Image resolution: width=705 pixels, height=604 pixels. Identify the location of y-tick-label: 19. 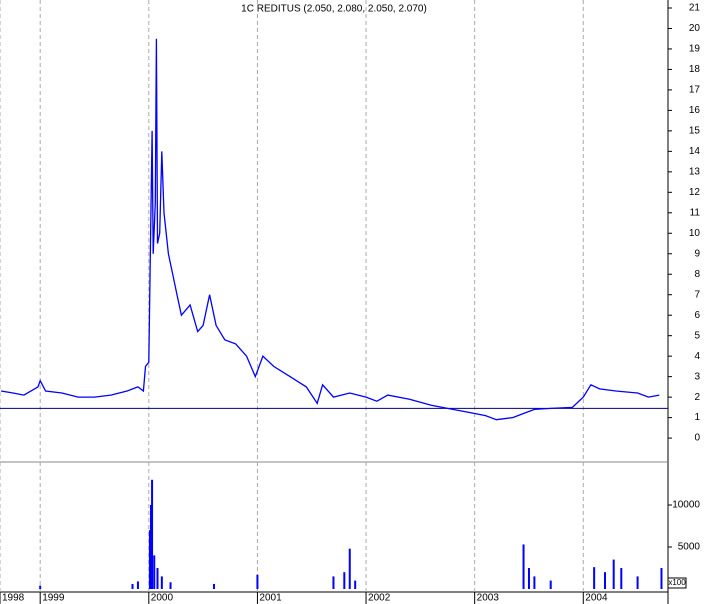
(695, 49).